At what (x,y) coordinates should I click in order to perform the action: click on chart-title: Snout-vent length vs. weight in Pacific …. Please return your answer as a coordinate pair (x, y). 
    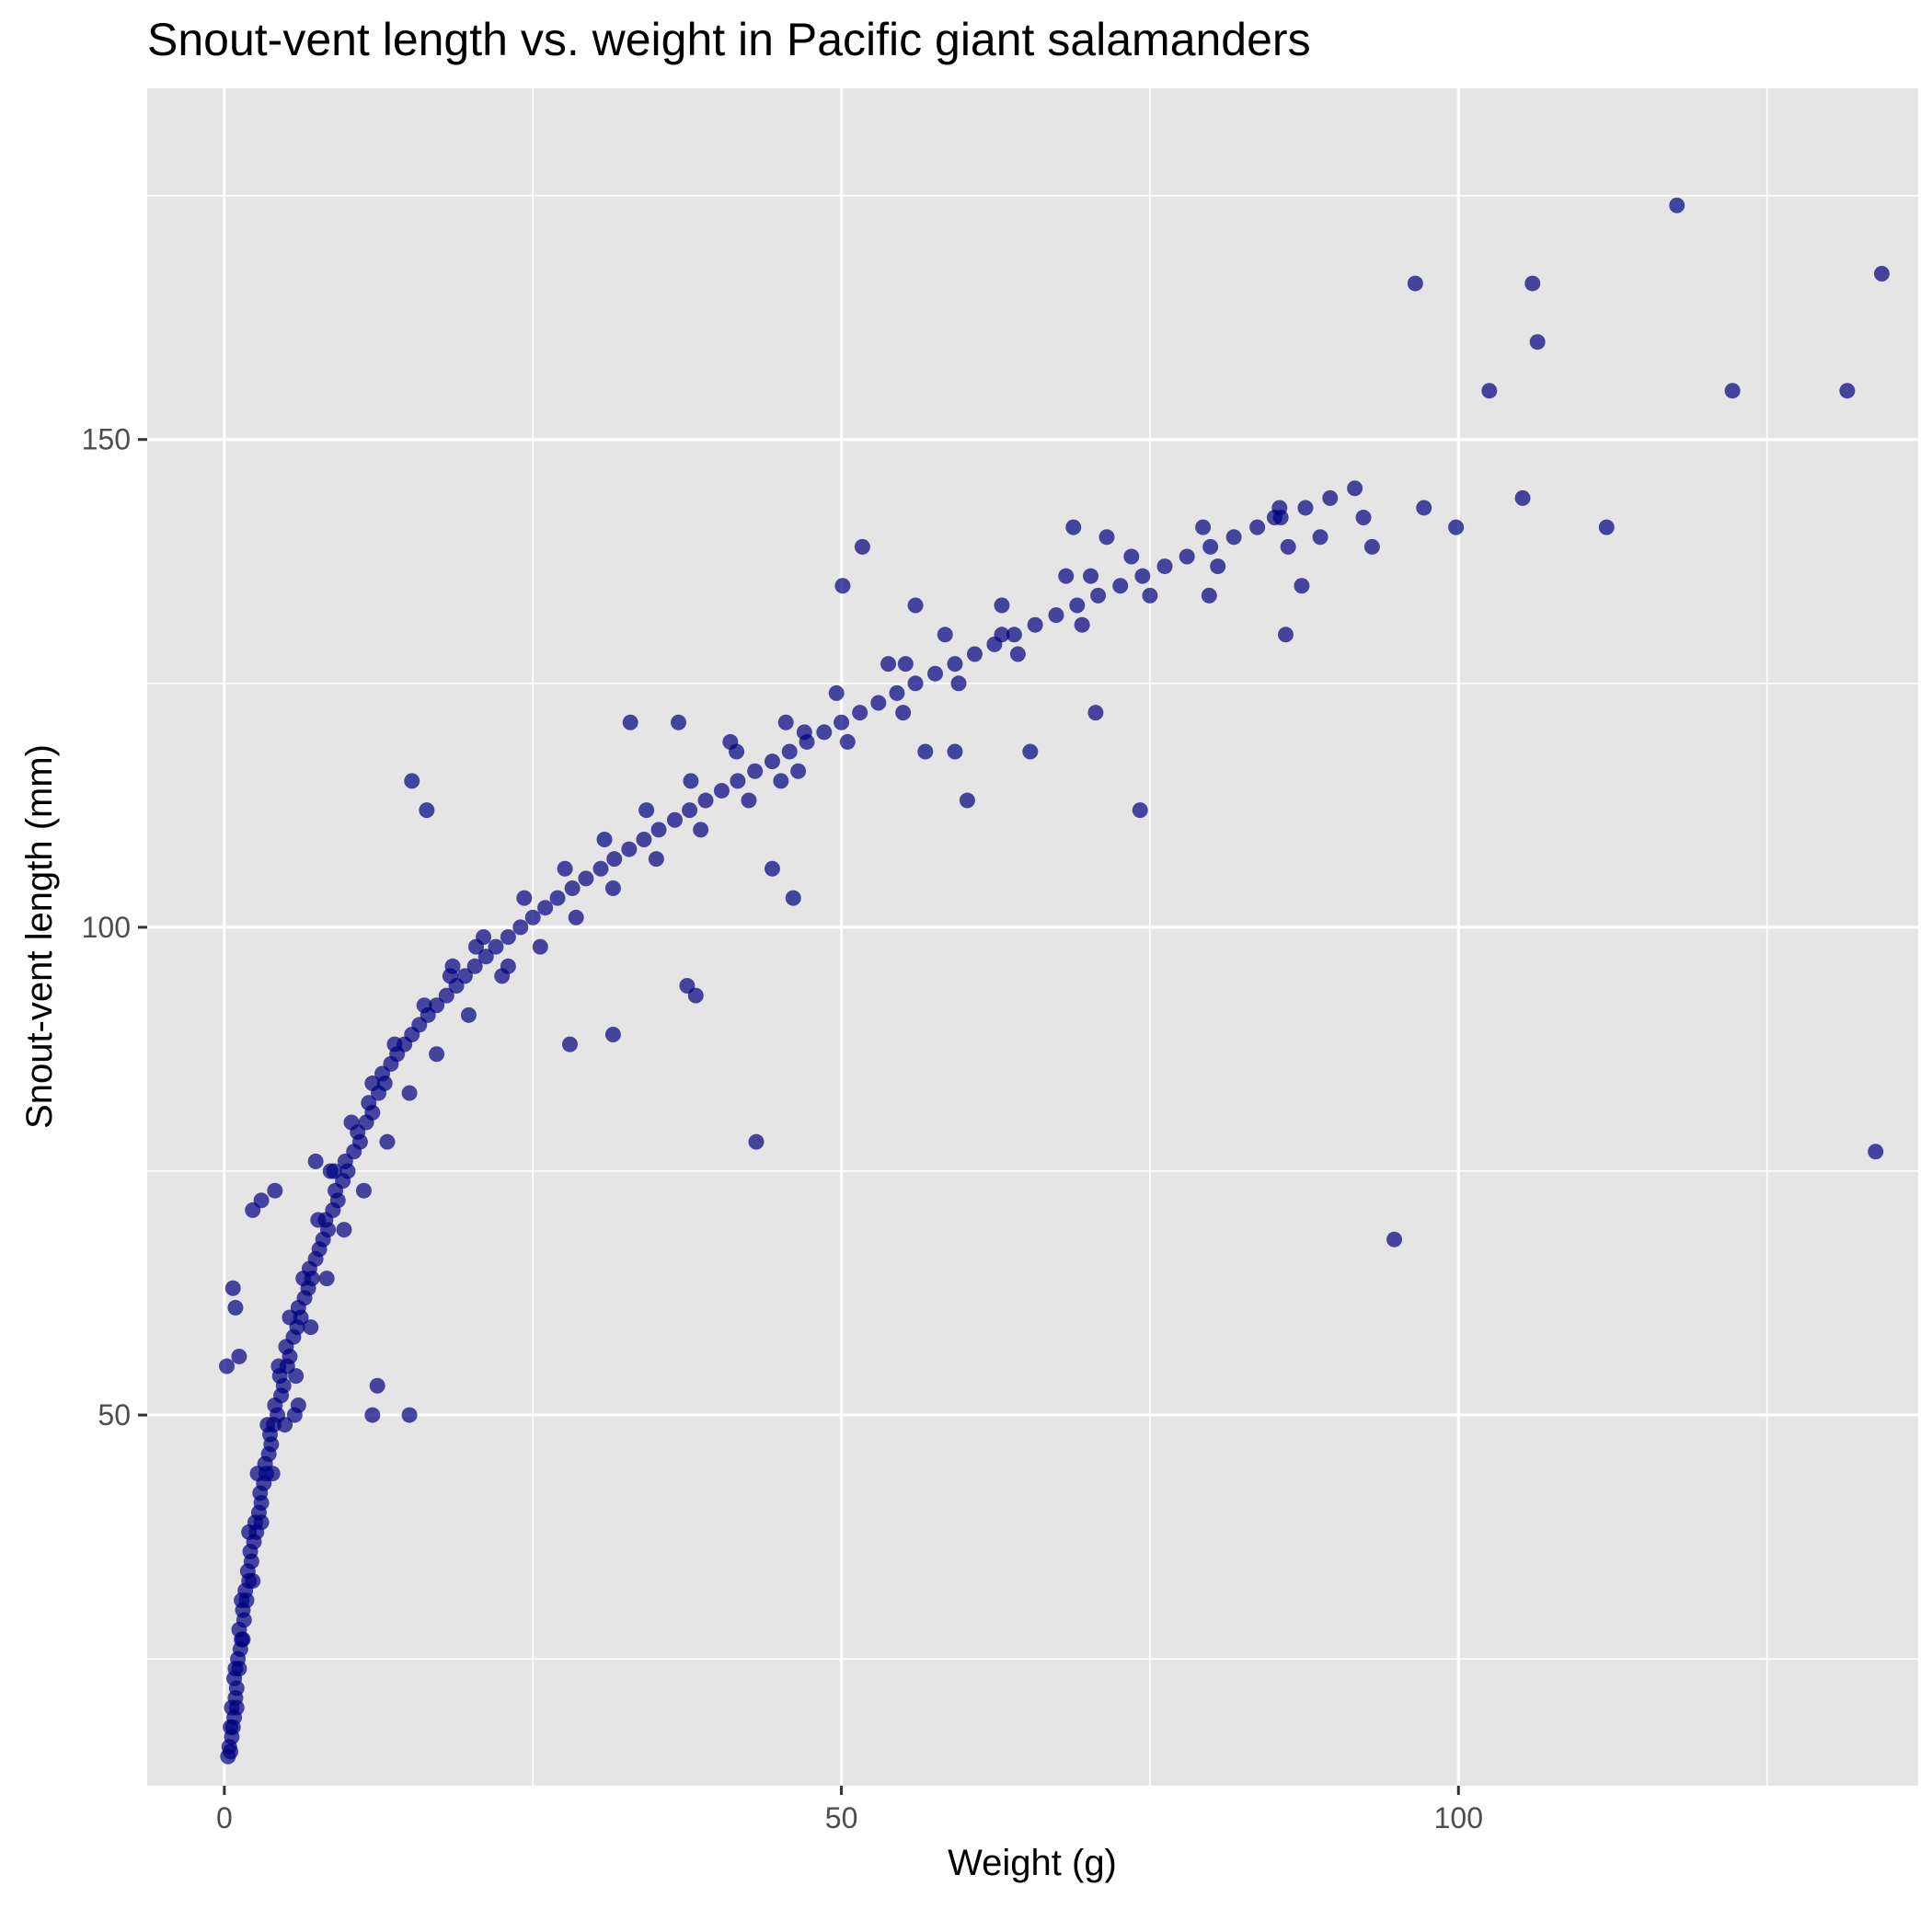
    Looking at the image, I should click on (729, 39).